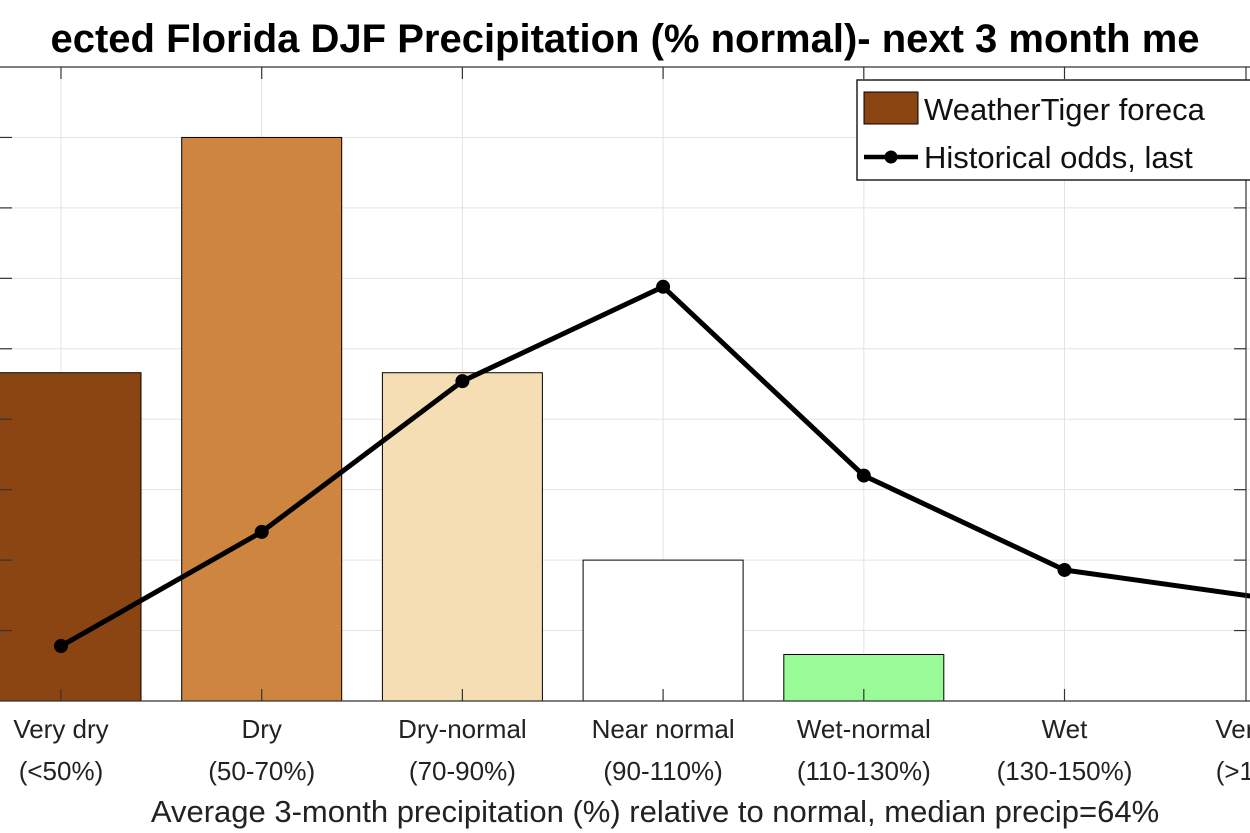  Describe the element at coordinates (663, 630) in the screenshot. I see `bar-near-normal` at that location.